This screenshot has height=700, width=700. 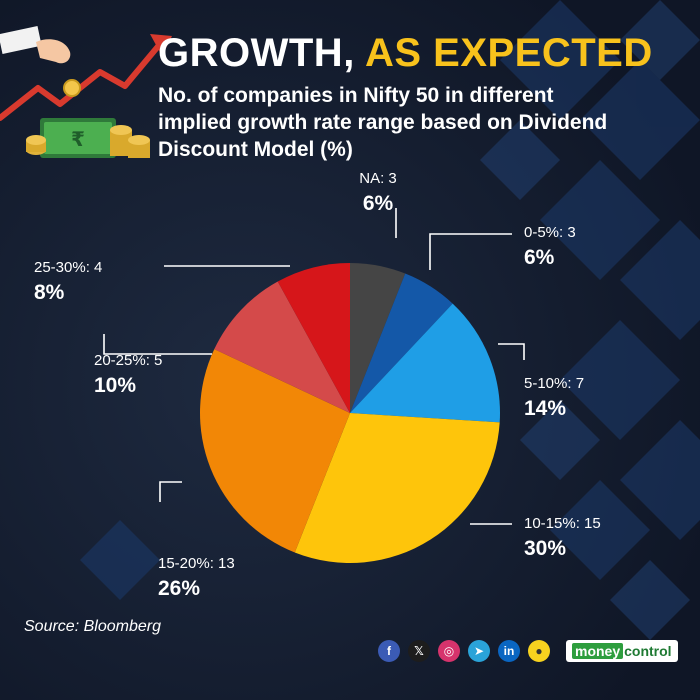 What do you see at coordinates (550, 232) in the screenshot?
I see `slice-label: 0-5%: 3` at bounding box center [550, 232].